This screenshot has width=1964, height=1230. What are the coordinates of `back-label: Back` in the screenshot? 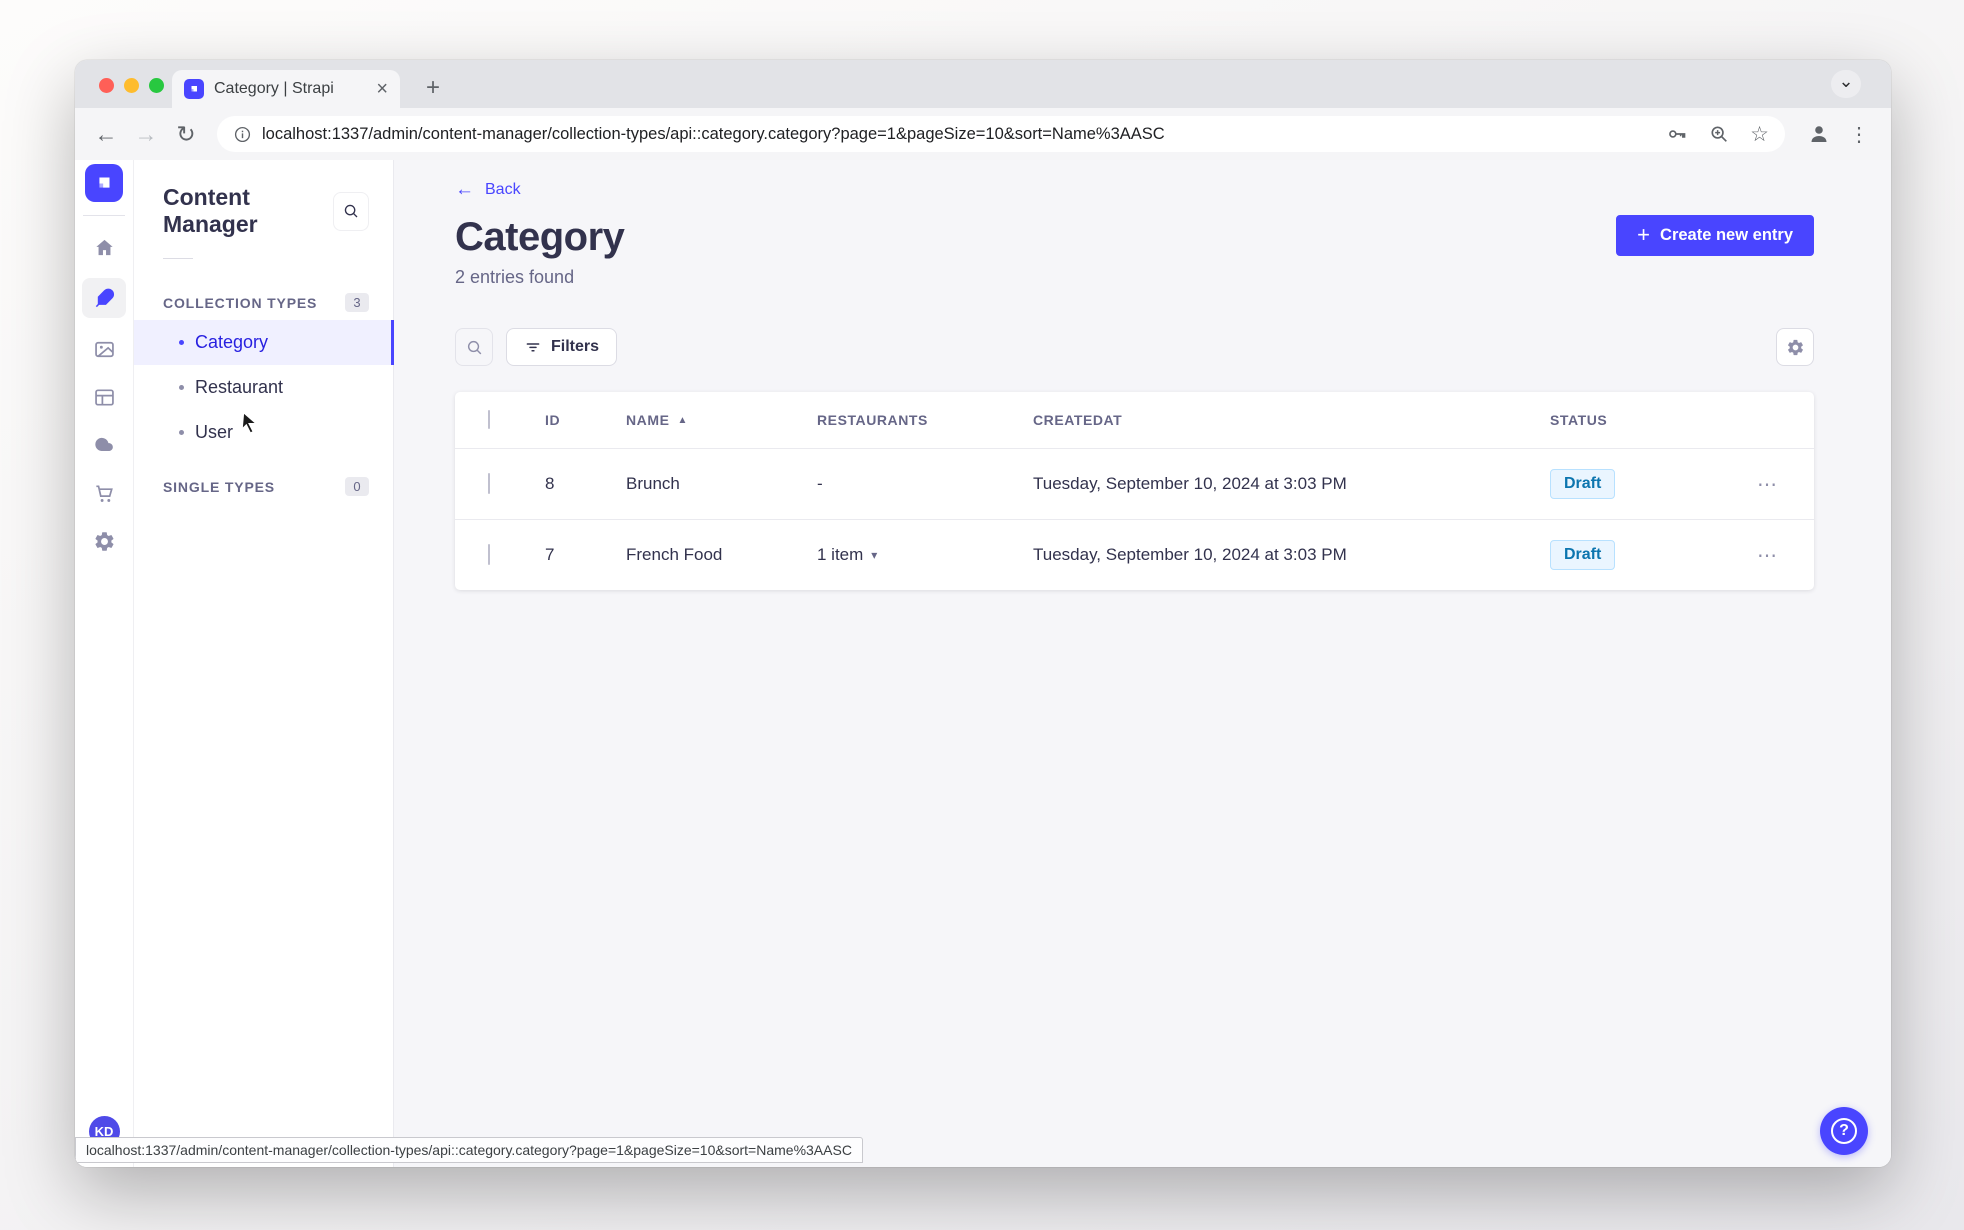 It's located at (503, 189).